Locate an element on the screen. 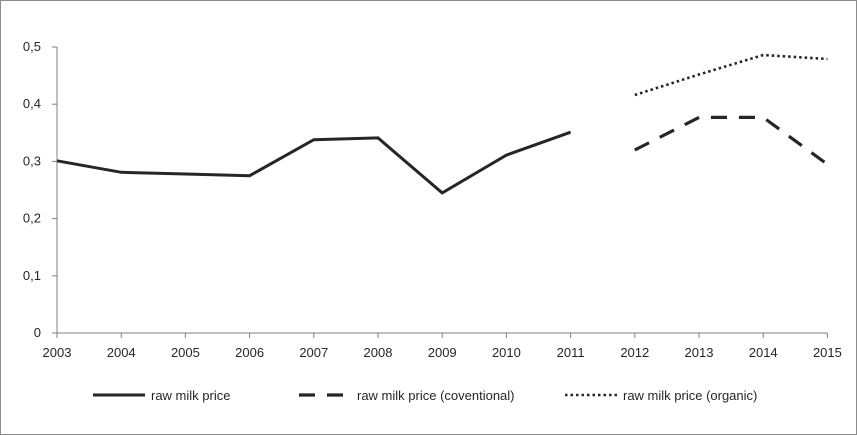 This screenshot has width=857, height=435. y-tick-label: 0 is located at coordinates (37, 332).